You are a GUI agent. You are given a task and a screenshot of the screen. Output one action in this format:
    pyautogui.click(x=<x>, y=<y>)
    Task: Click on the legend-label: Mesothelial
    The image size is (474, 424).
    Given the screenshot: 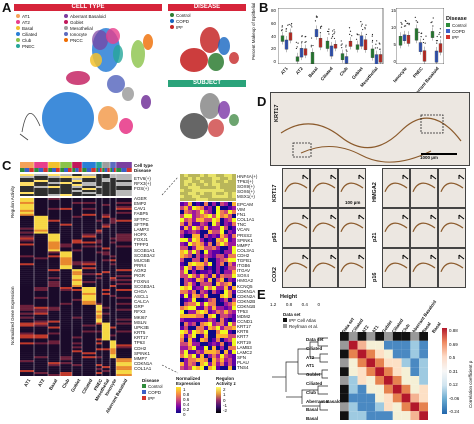 What is the action you would take?
    pyautogui.click(x=81, y=28)
    